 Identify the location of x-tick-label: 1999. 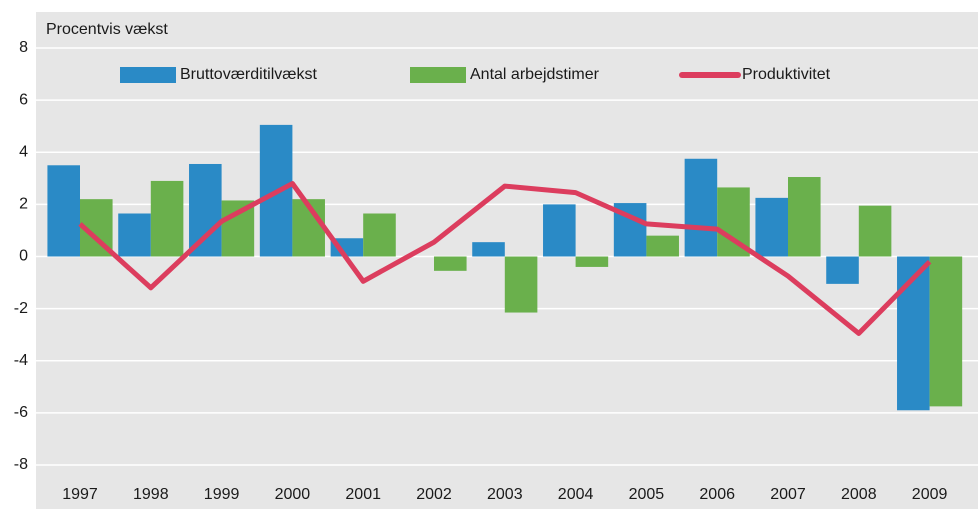
(222, 494).